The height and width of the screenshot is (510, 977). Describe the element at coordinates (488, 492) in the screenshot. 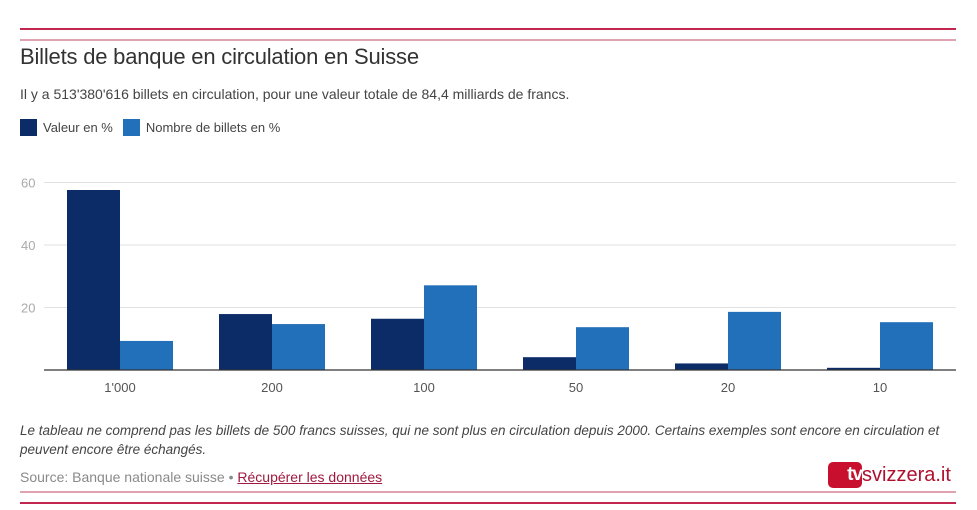

I see `bottom-rule-light` at that location.